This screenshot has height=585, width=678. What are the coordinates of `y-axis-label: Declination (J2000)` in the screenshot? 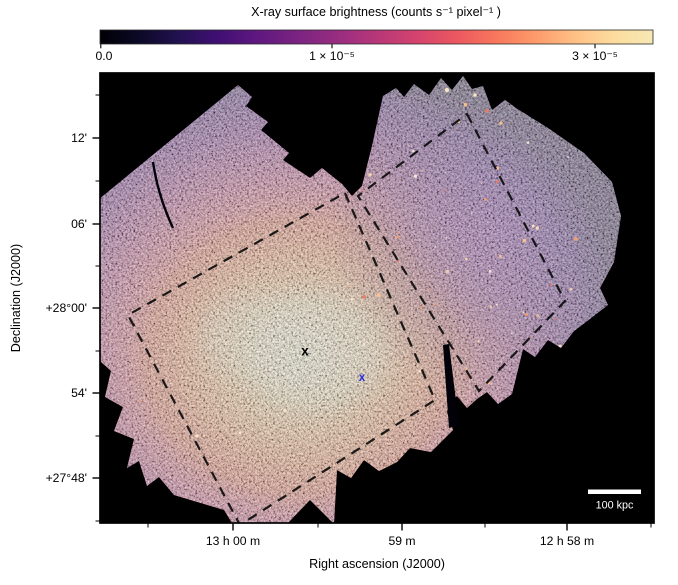 It's located at (16, 298).